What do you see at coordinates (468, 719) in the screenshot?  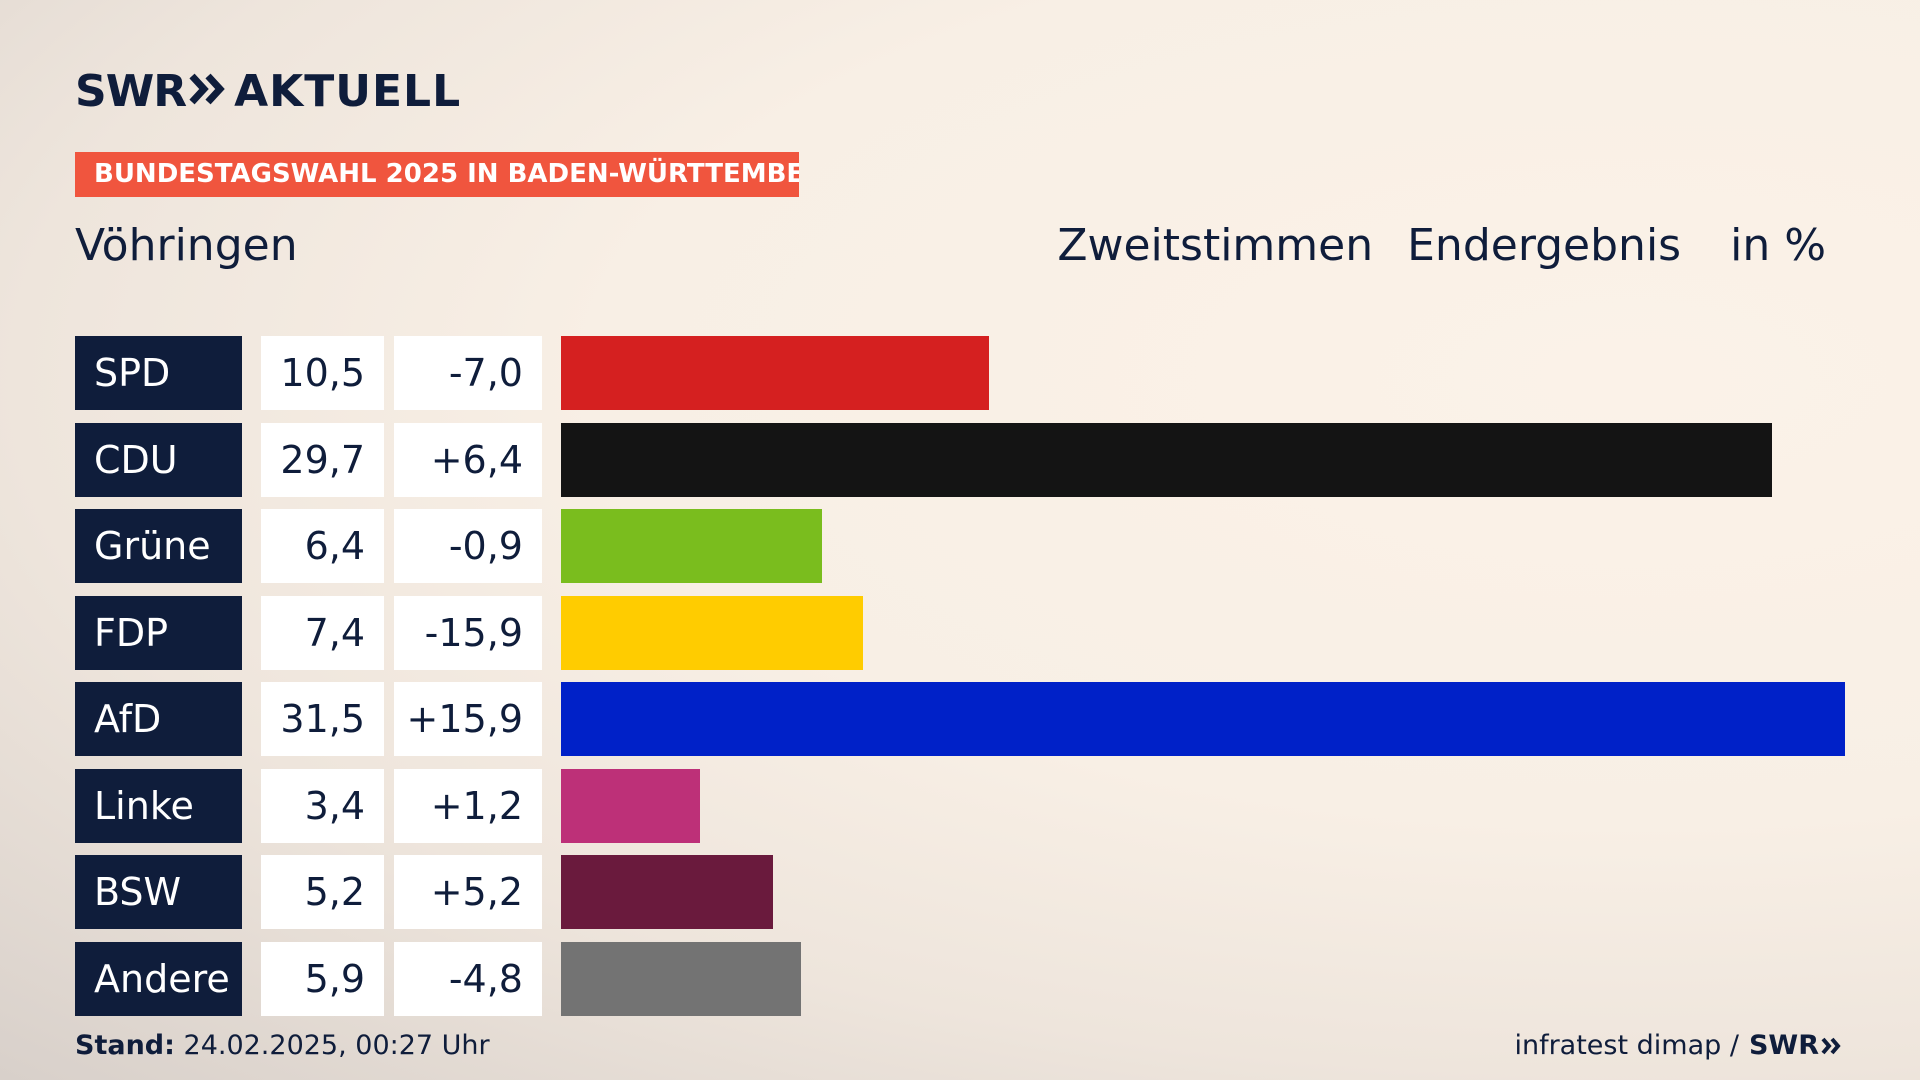 I see `vote-change-label: +15,9` at bounding box center [468, 719].